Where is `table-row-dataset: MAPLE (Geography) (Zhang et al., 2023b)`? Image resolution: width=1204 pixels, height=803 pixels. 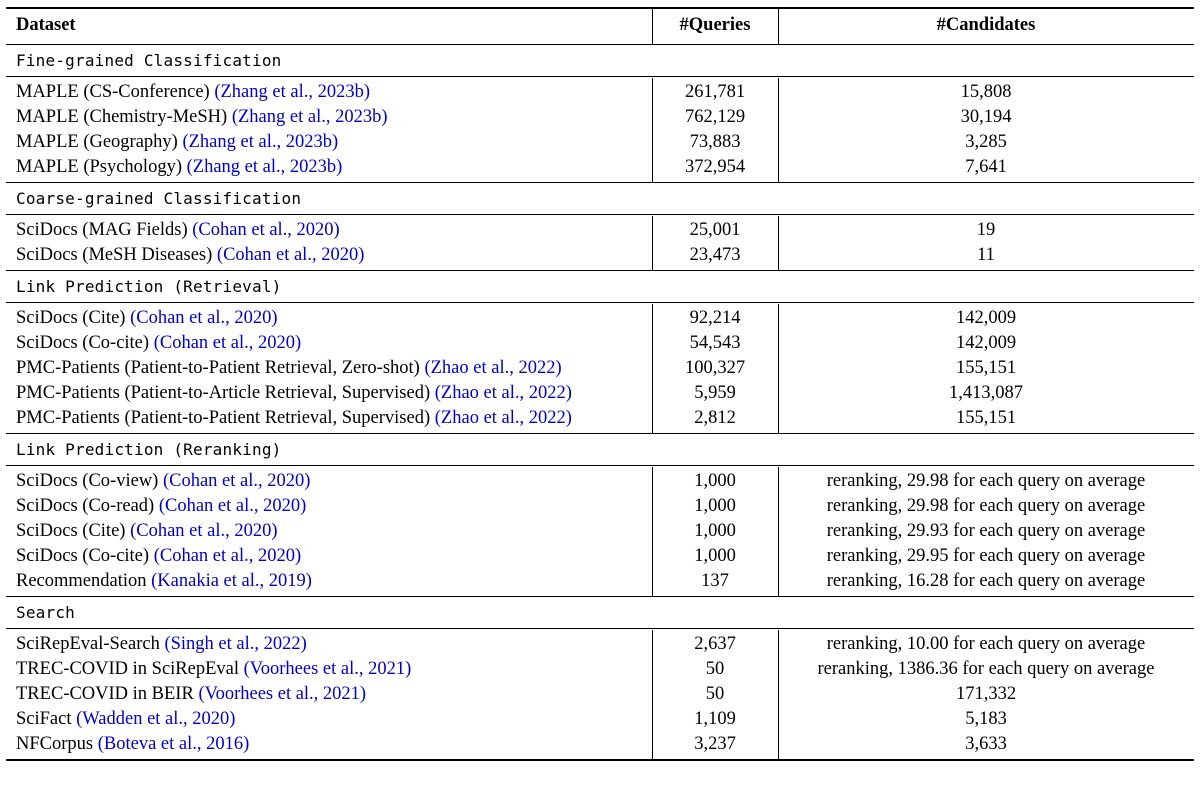 table-row-dataset: MAPLE (Geography) (Zhang et al., 2023b) is located at coordinates (177, 142).